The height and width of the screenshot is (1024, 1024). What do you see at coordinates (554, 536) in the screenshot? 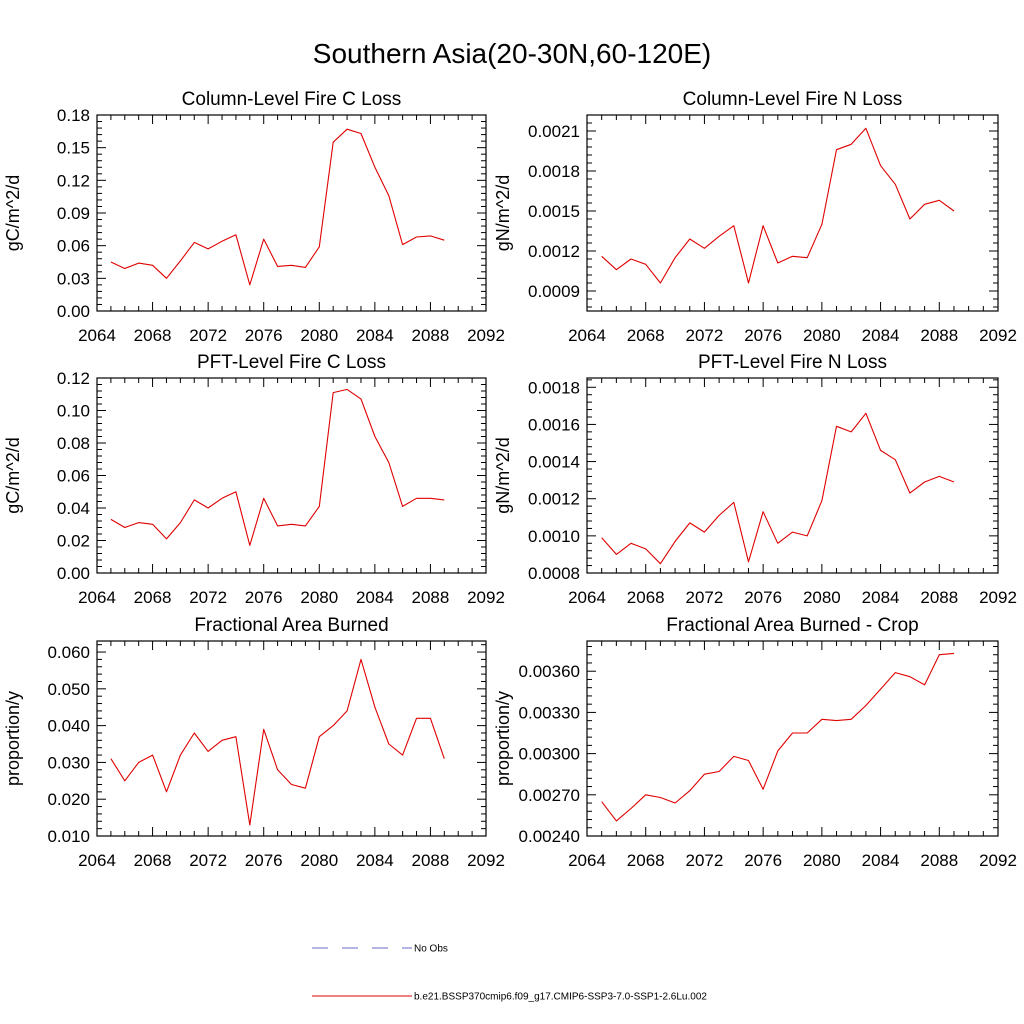
I see `y-tick-label: 0.0010` at bounding box center [554, 536].